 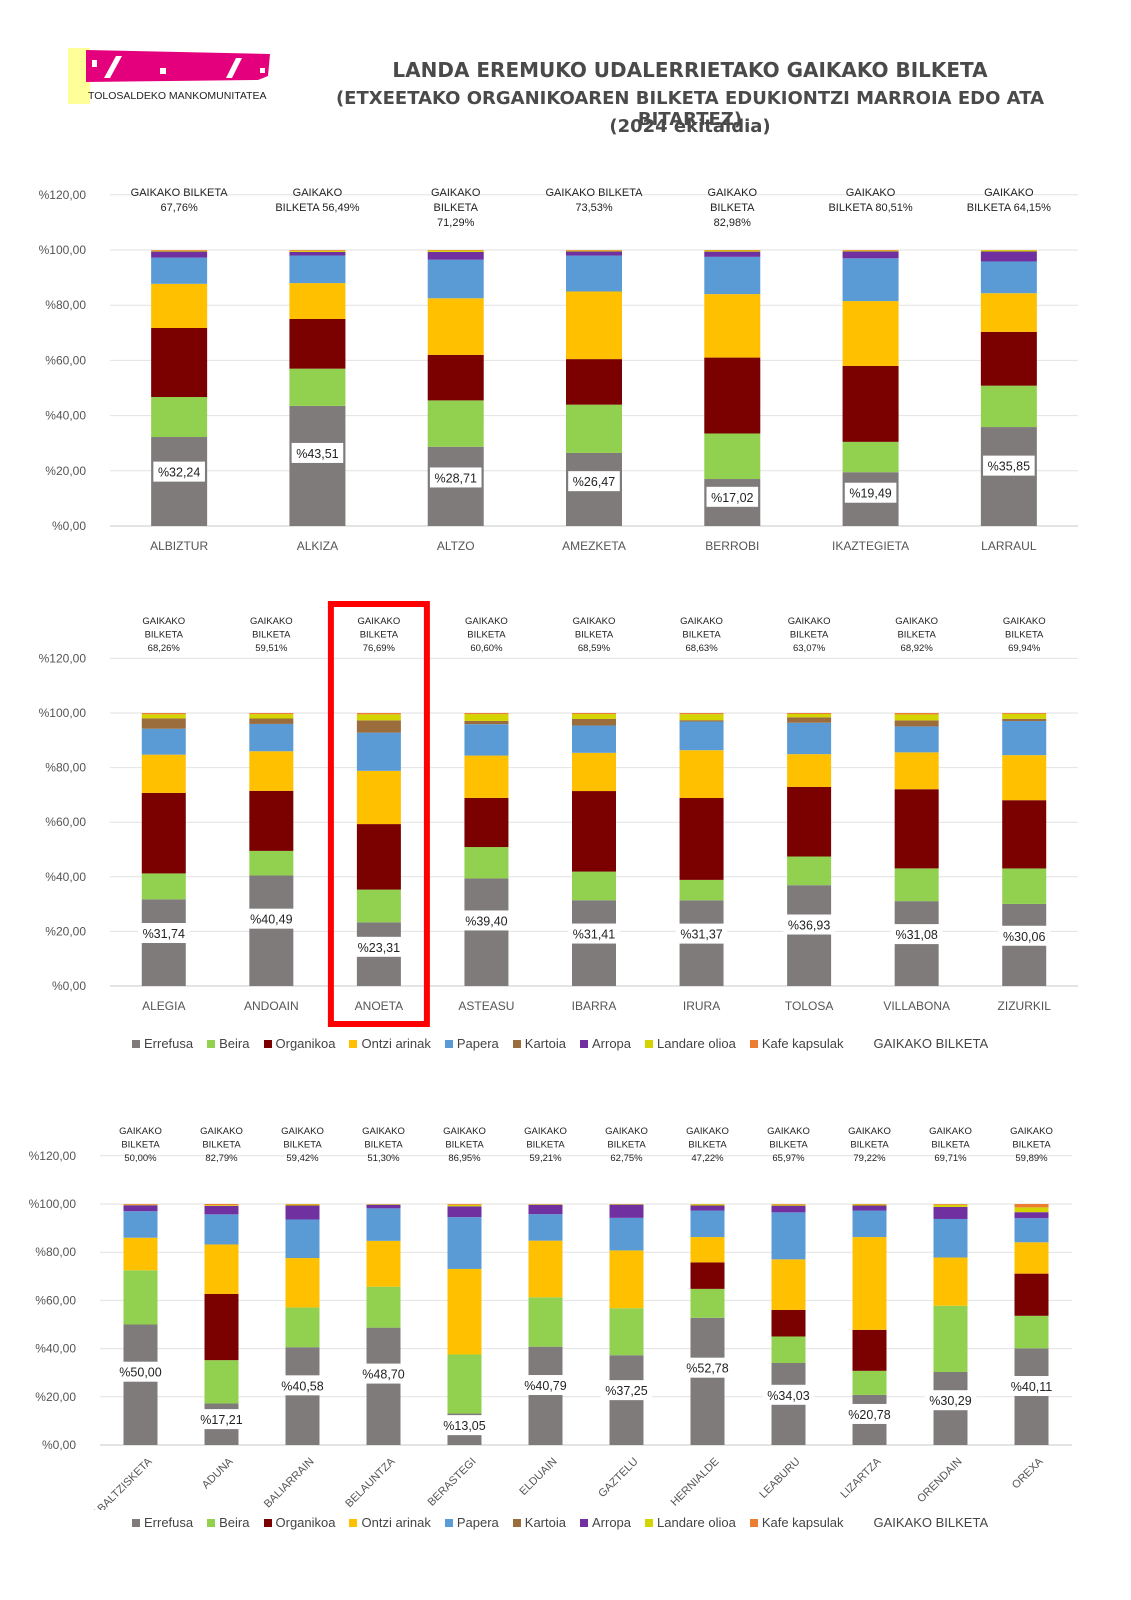 I want to click on gaikako-label: BILKETA 64,15%, so click(x=1009, y=208).